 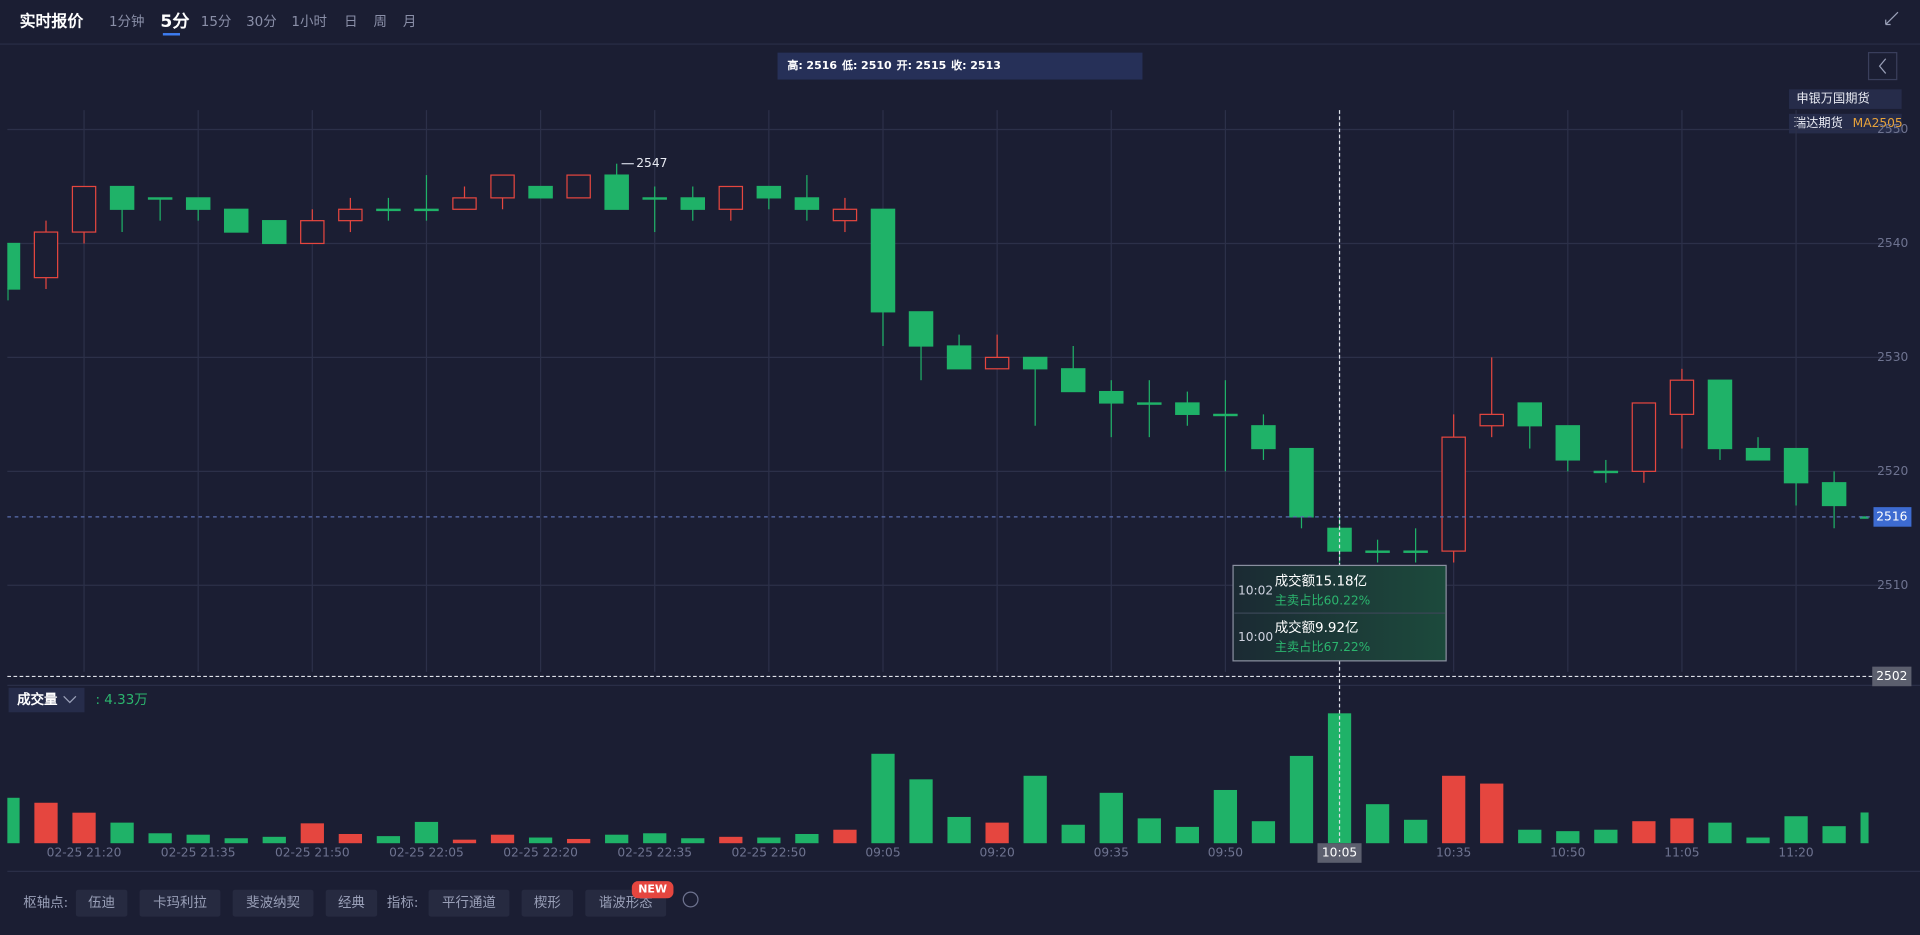 What do you see at coordinates (126, 21) in the screenshot?
I see `timeframe-tab: 1分钟` at bounding box center [126, 21].